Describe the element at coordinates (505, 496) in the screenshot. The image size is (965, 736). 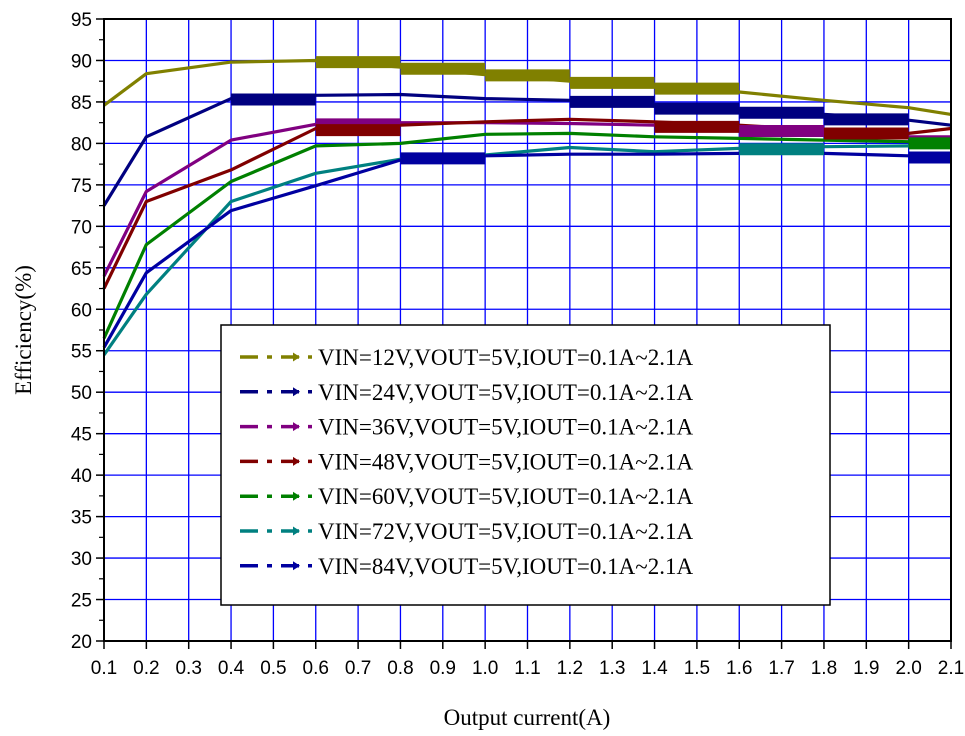
I see `legend-label: VIN=60V,VOUT=5V,IOUT=0.1A~2.1A` at that location.